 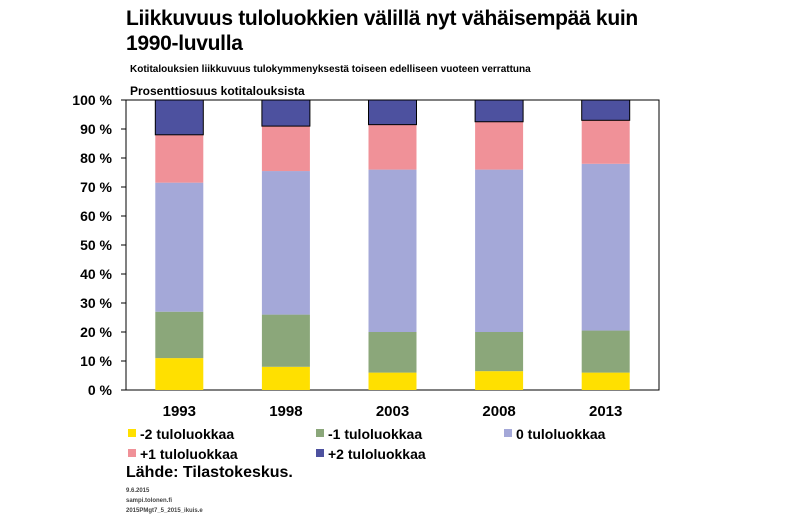 I want to click on legend-item: -1 tuloluokkaa, so click(x=369, y=434).